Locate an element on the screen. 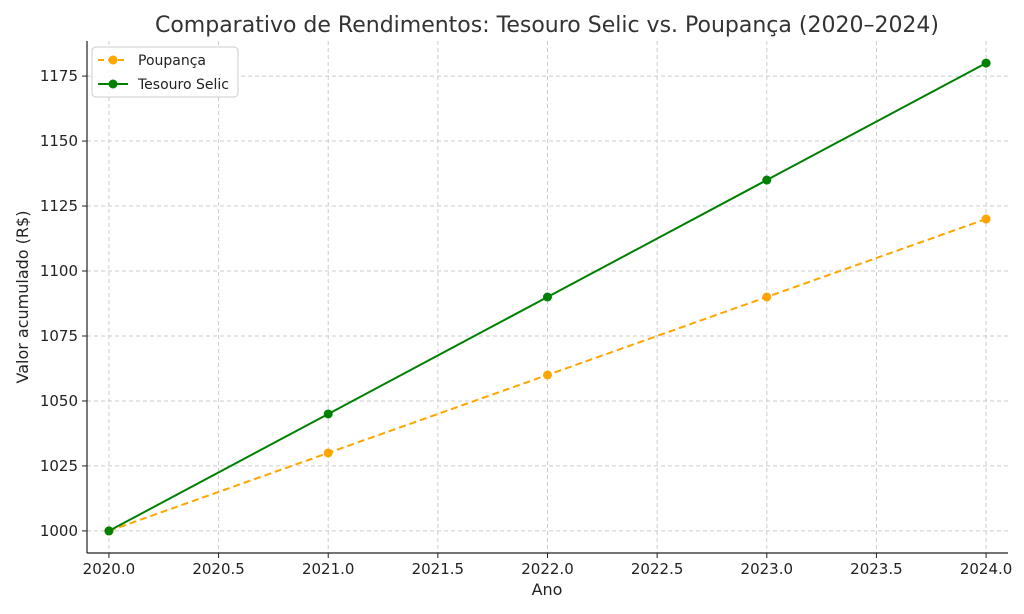  legend-entry-tesouro-selic: Tesouro Selic is located at coordinates (163, 85).